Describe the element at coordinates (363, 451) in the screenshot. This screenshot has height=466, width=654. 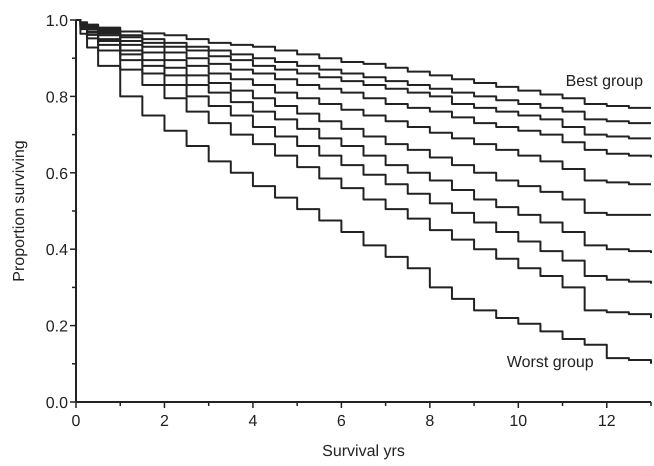
I see `x-axis-title: Survival yrs` at that location.